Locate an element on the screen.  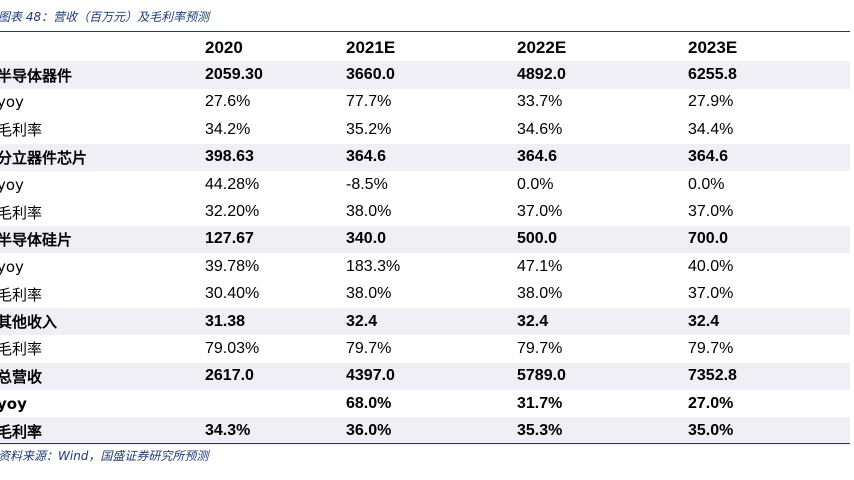
header-cell: 2020 is located at coordinates (224, 47).